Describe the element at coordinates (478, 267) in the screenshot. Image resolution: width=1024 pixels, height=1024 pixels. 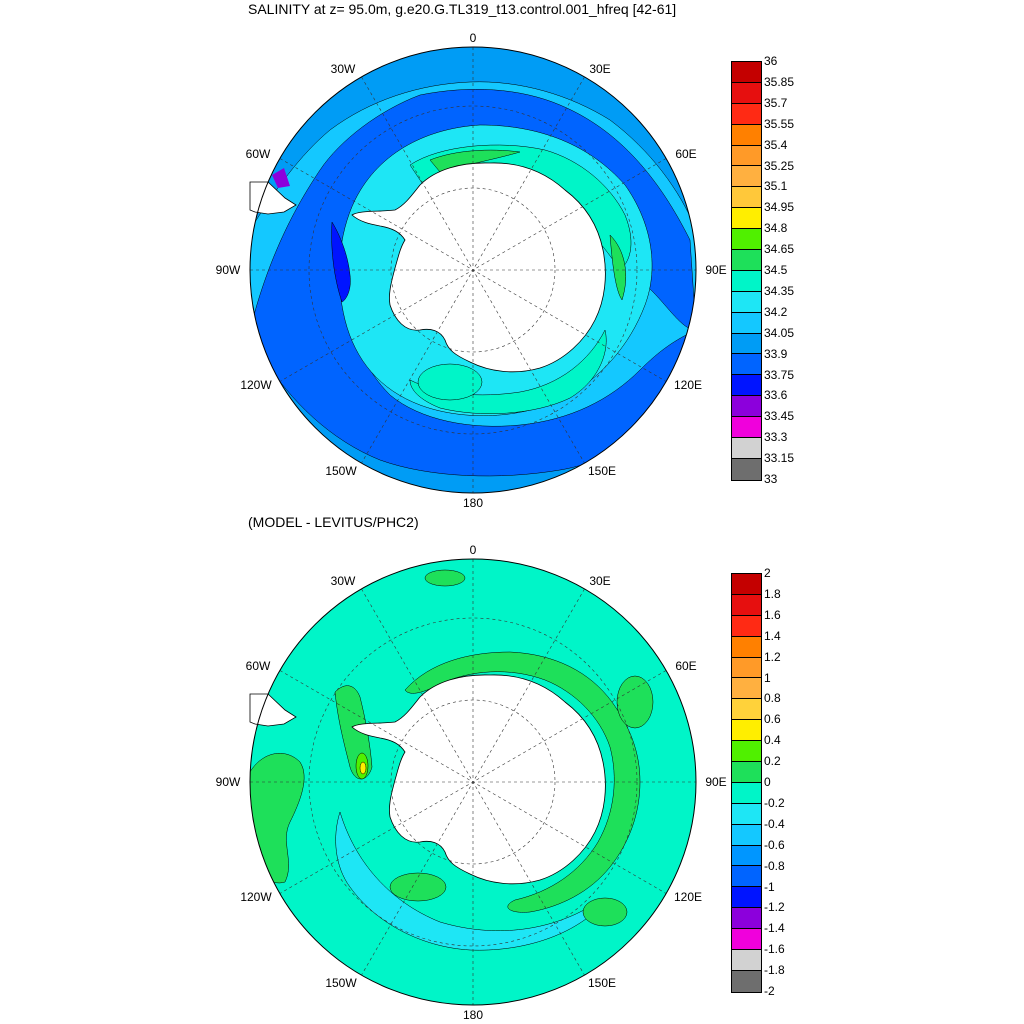
I see `antarctica-landmass` at that location.